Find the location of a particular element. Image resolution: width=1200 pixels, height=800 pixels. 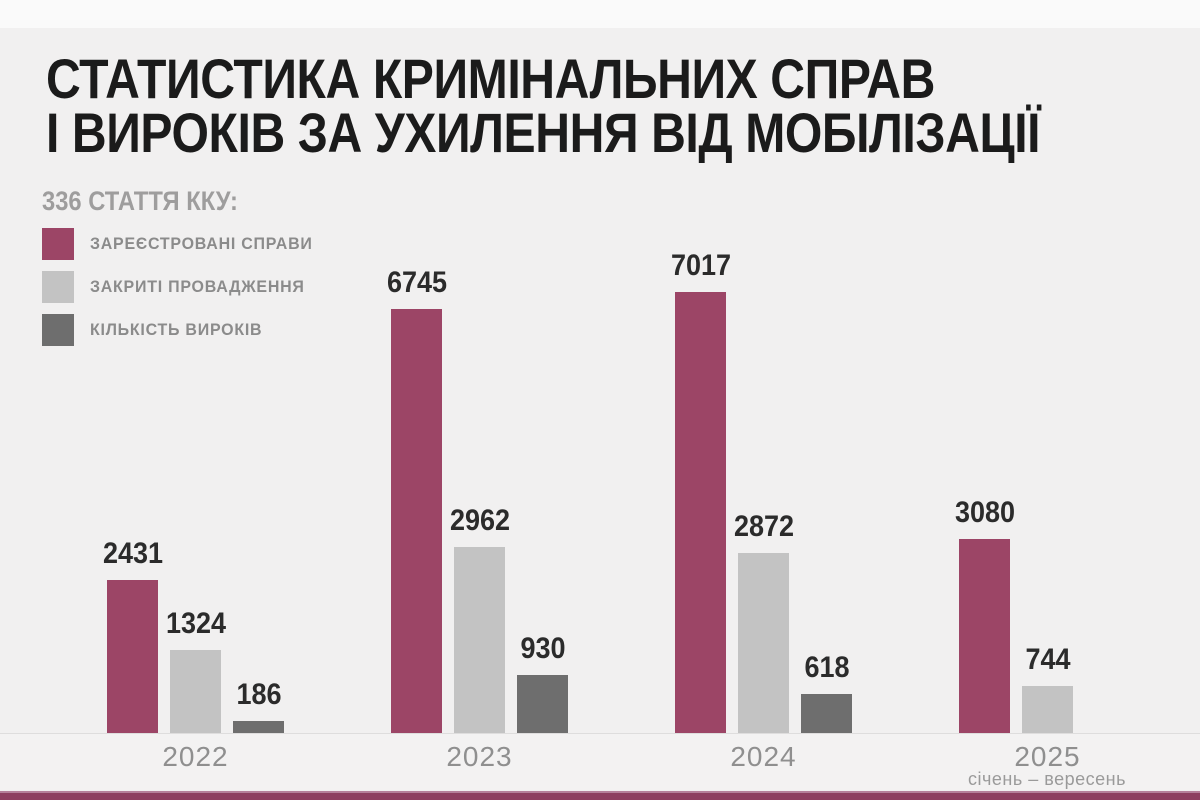

bar-closed-2024 is located at coordinates (763, 643).